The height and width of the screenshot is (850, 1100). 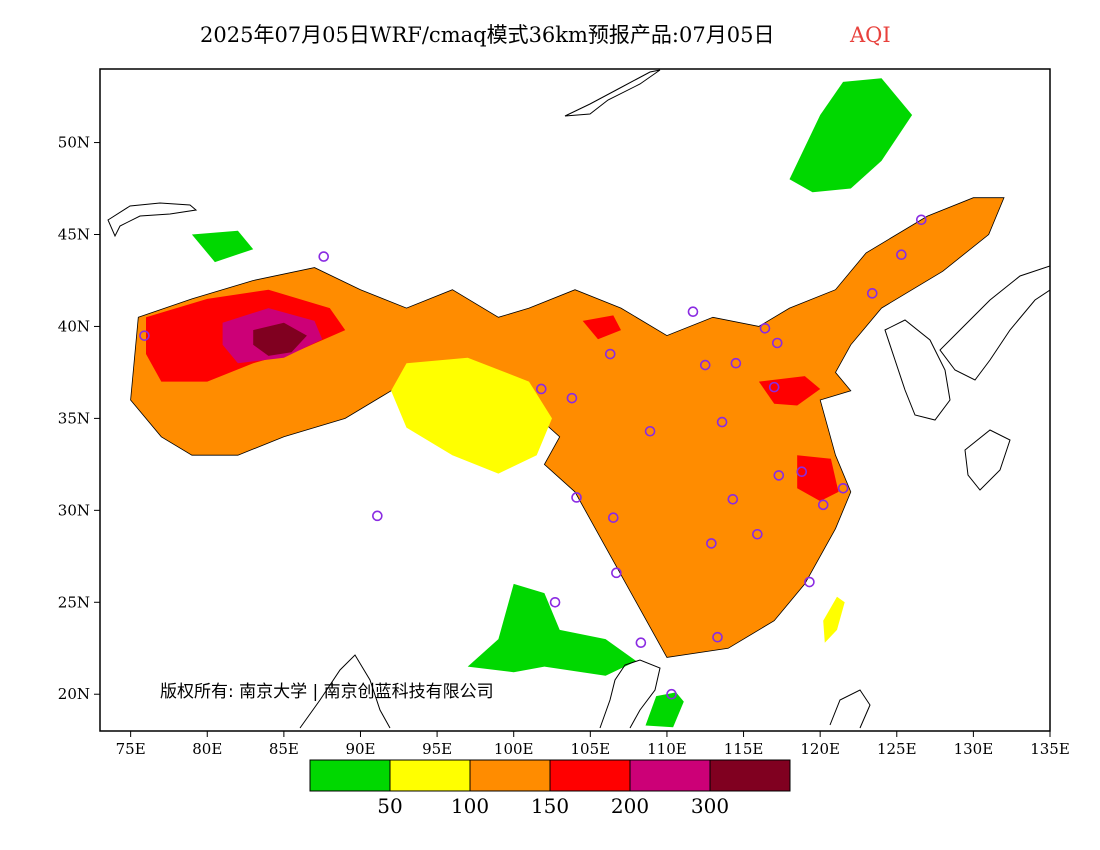 What do you see at coordinates (667, 749) in the screenshot?
I see `x-tick-label: 110E` at bounding box center [667, 749].